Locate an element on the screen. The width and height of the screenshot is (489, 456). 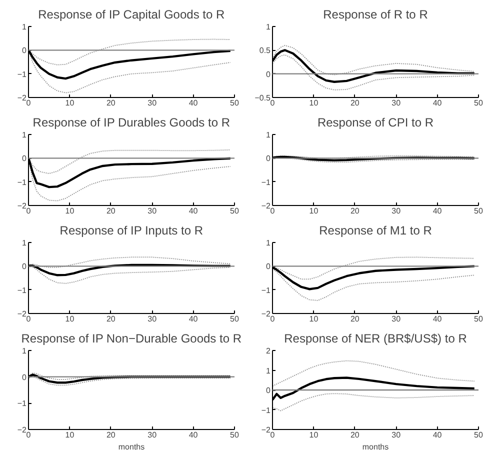
chart-title: Response of IP Durables Goods to R is located at coordinates (131, 123).